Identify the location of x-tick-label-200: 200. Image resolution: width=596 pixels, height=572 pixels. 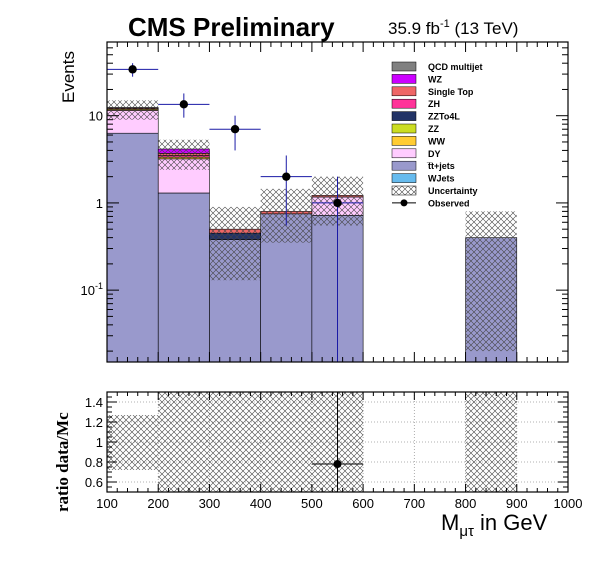
(158, 503).